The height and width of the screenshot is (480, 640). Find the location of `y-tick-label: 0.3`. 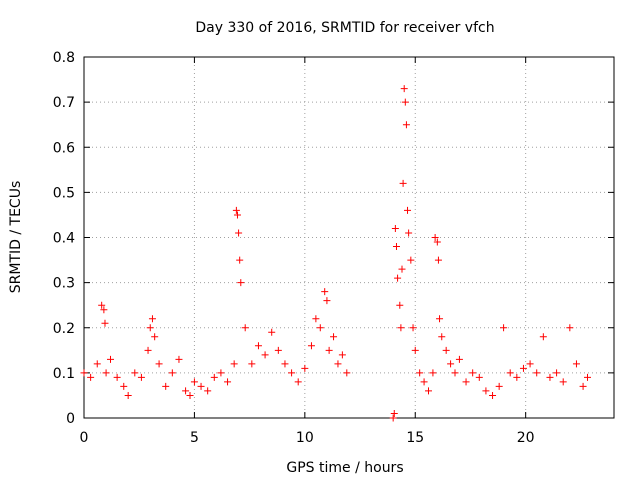

y-tick-label: 0.3 is located at coordinates (64, 284).